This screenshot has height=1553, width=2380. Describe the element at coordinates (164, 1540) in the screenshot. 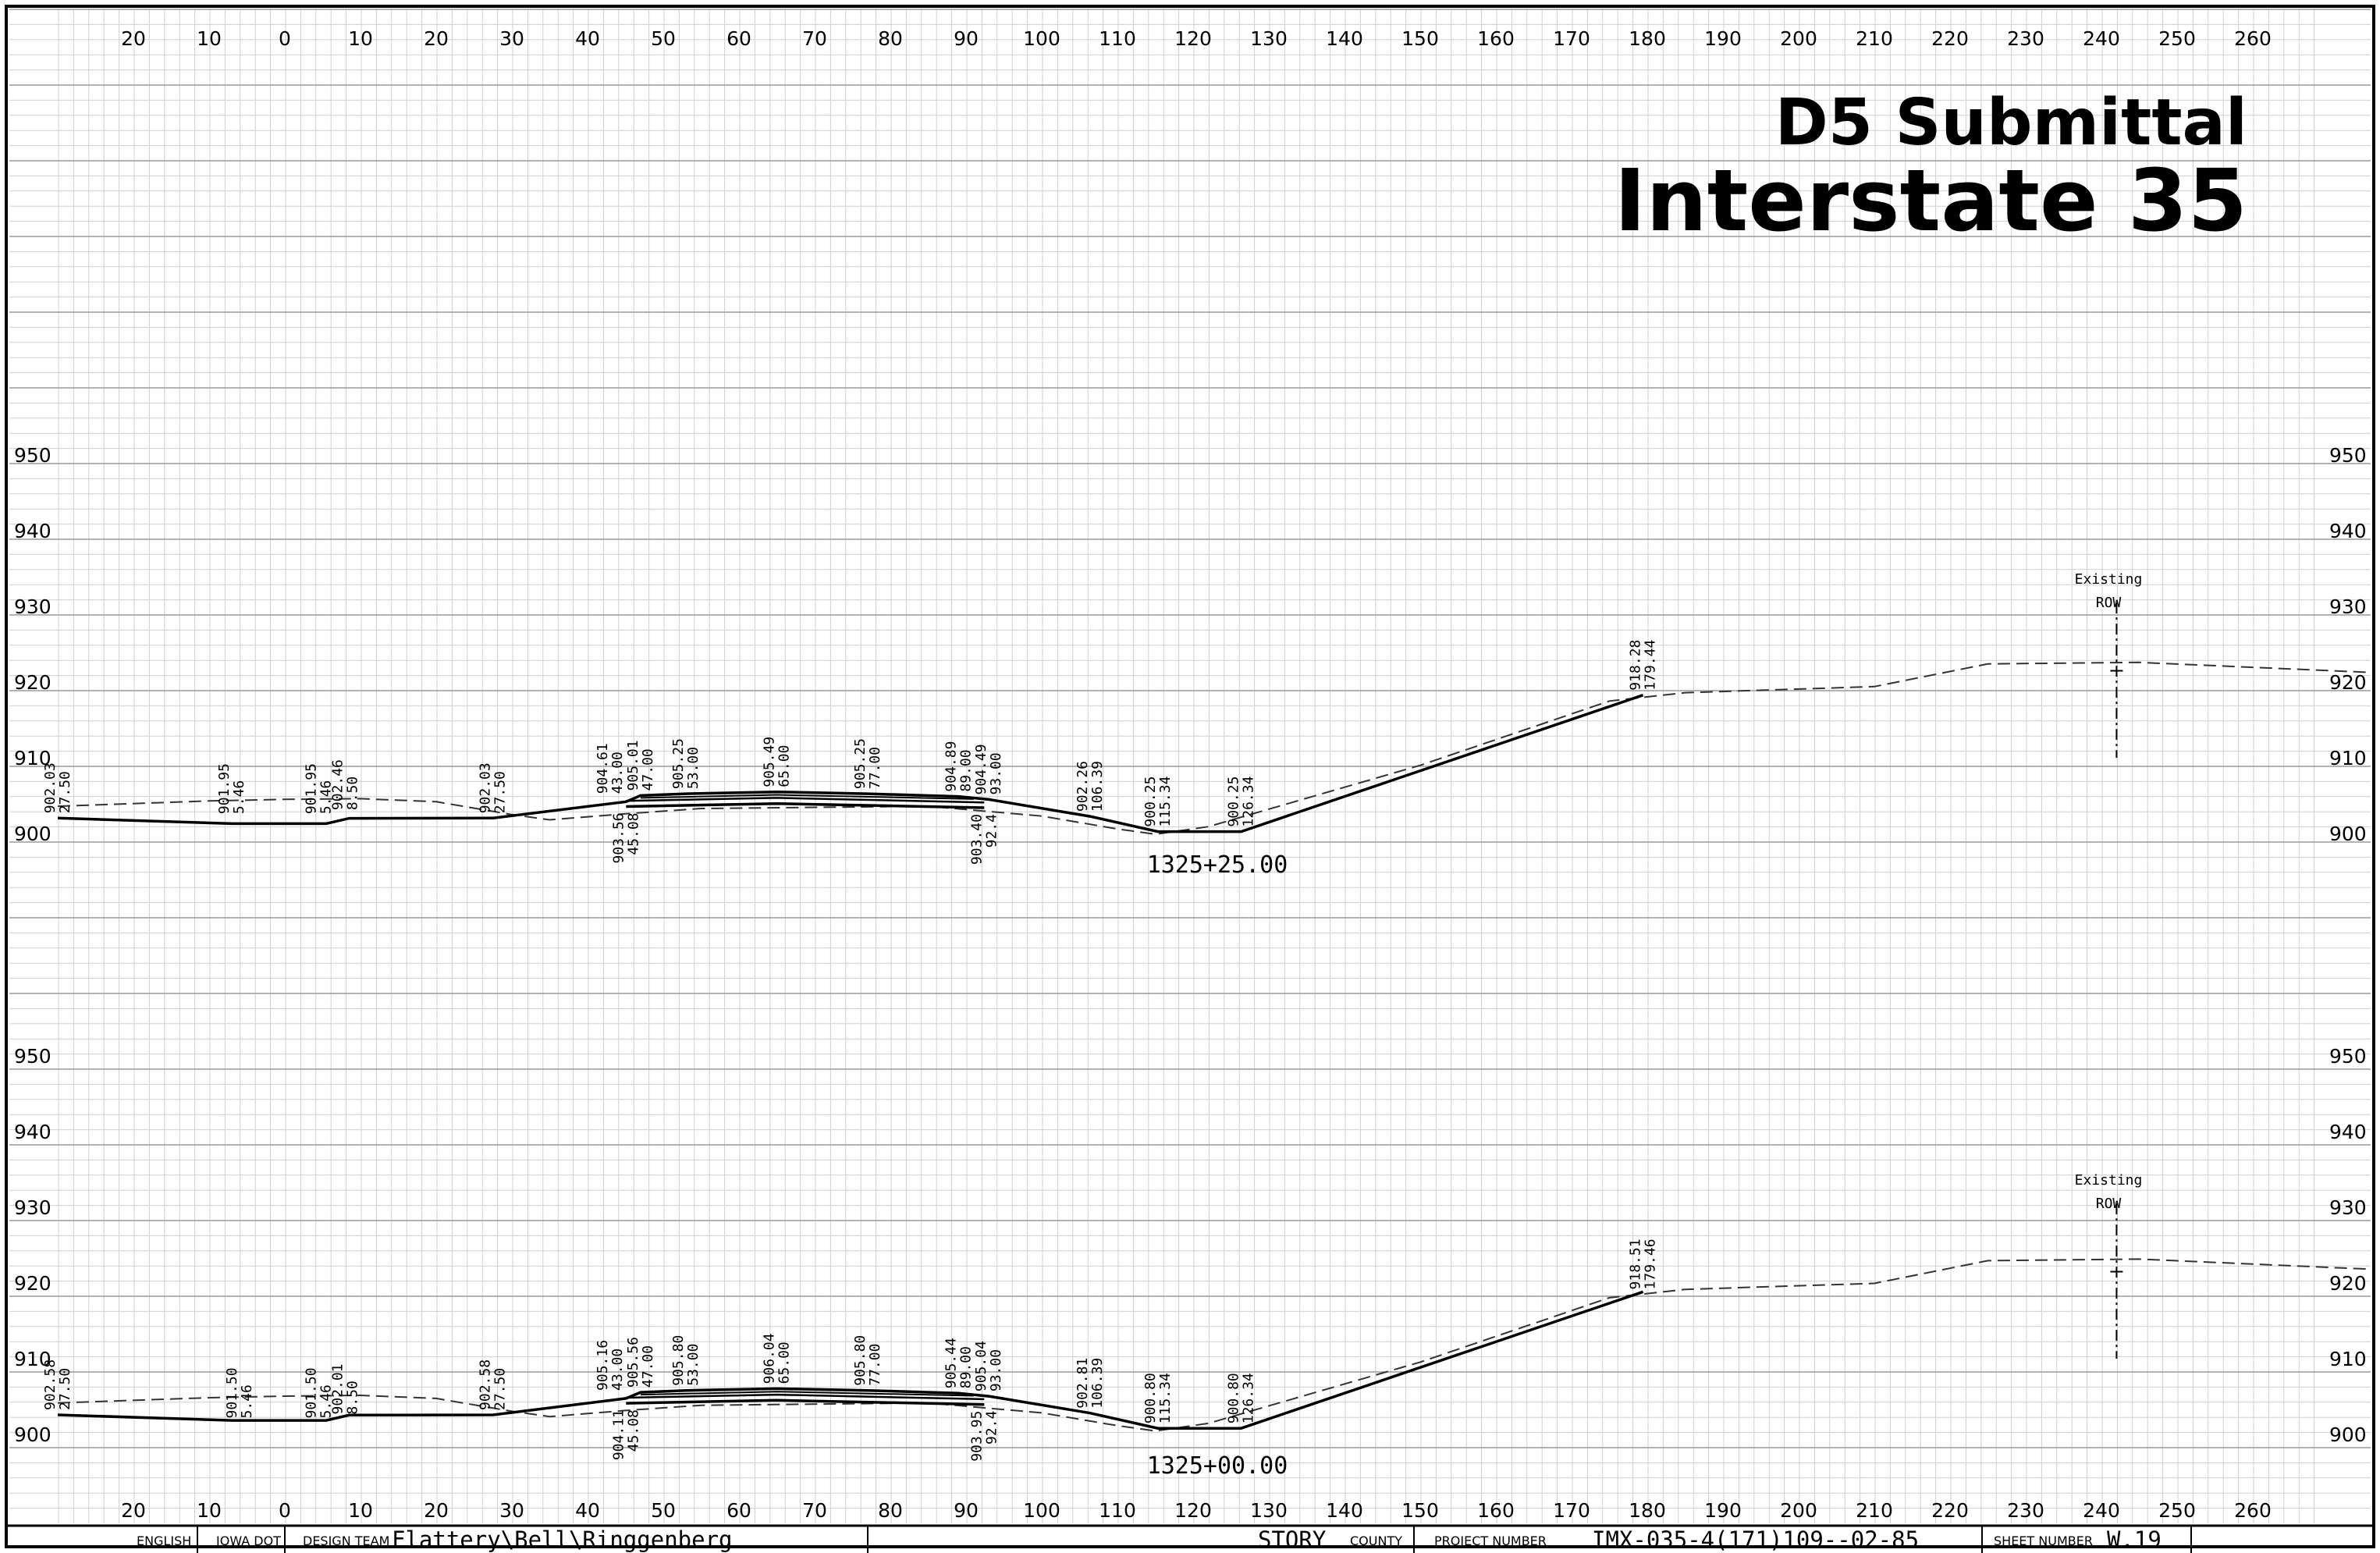

I see `units-label: ENGLISH` at that location.